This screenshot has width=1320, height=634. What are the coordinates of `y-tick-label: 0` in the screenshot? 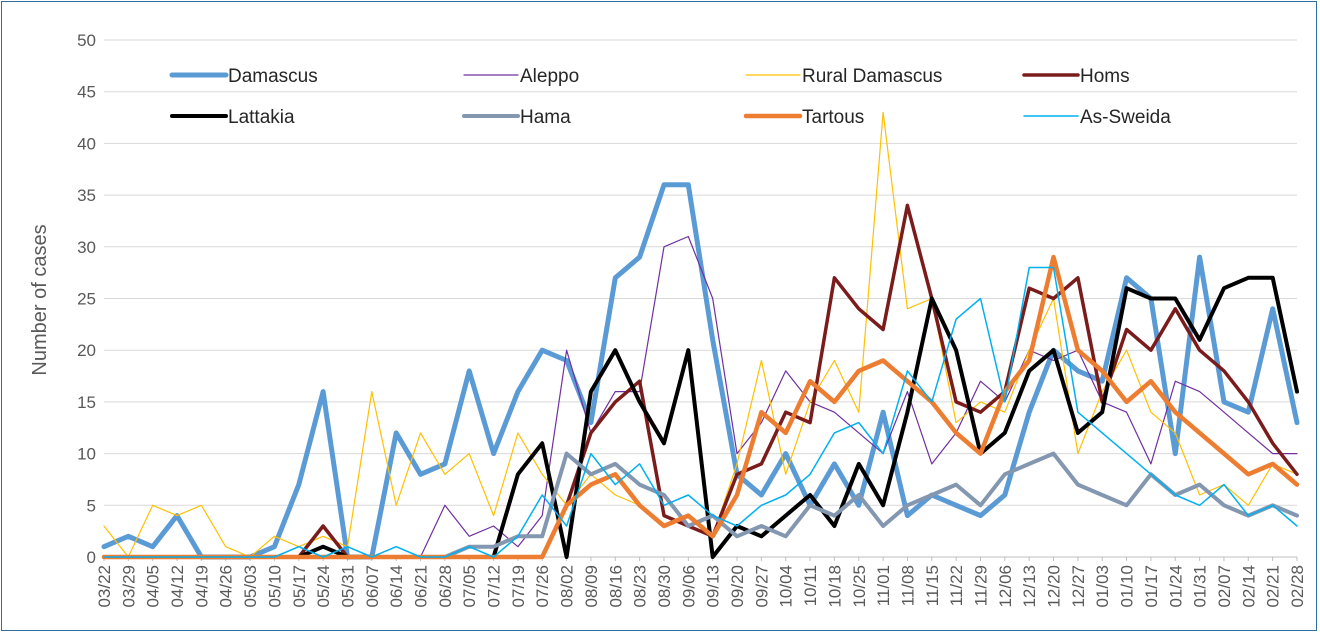 It's located at (91, 557).